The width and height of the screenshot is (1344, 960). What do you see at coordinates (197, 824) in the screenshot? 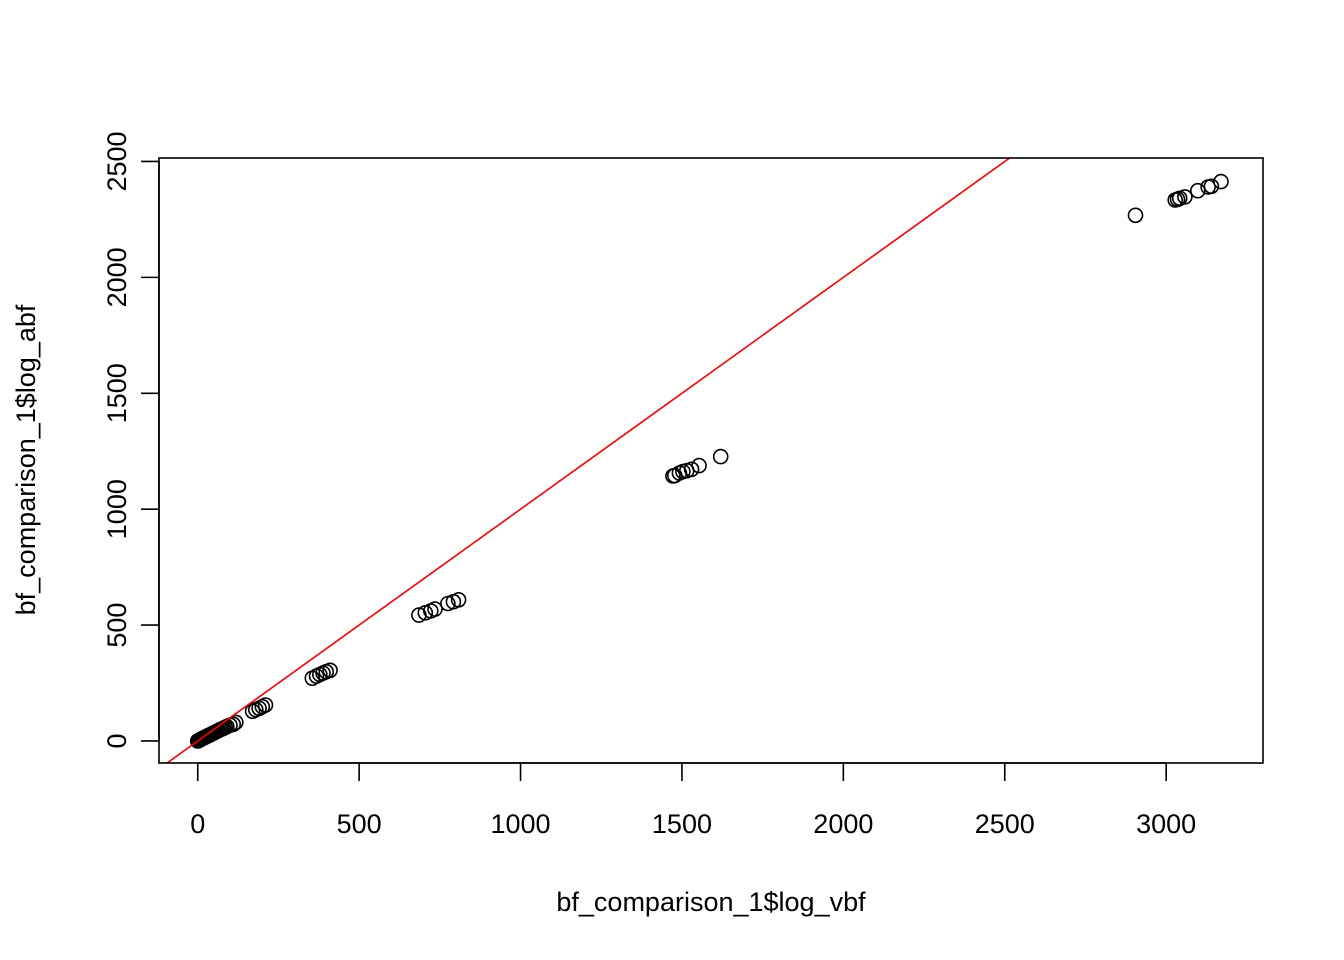
I see `x-tick-label: 0` at bounding box center [197, 824].